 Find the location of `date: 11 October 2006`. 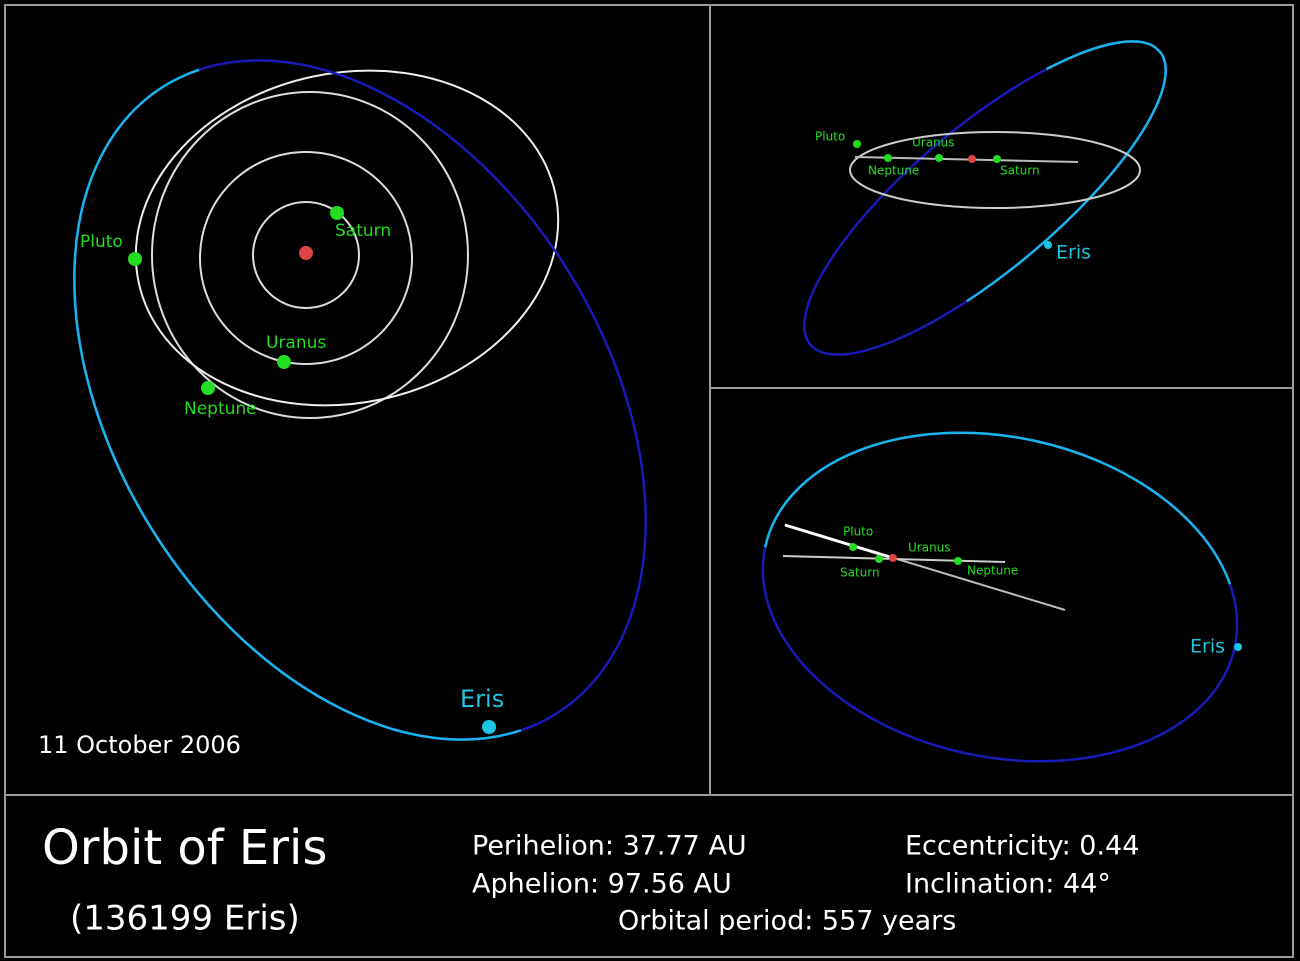

date: 11 October 2006 is located at coordinates (139, 745).